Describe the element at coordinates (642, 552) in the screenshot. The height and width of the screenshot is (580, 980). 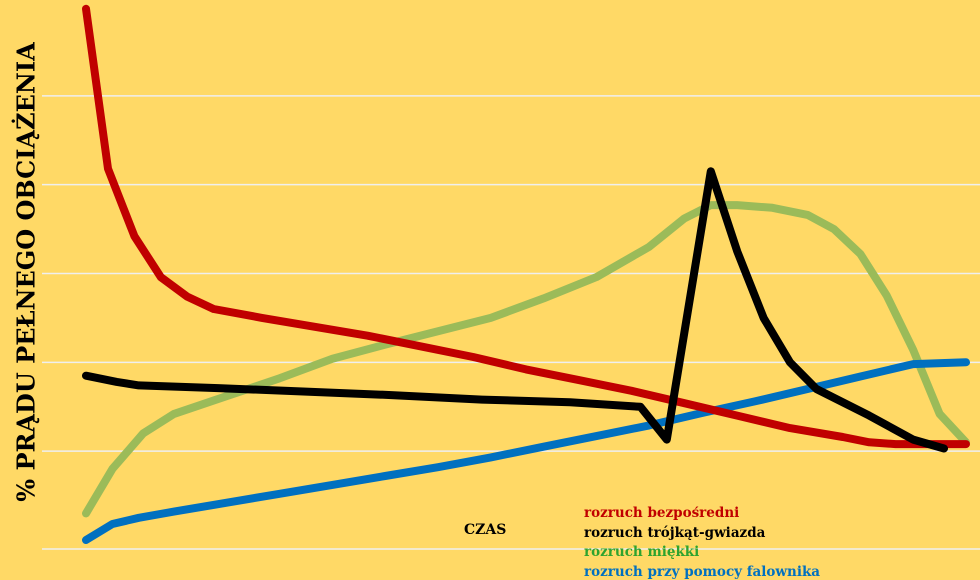
I see `legend-entry-soft: rozruch miękki` at that location.